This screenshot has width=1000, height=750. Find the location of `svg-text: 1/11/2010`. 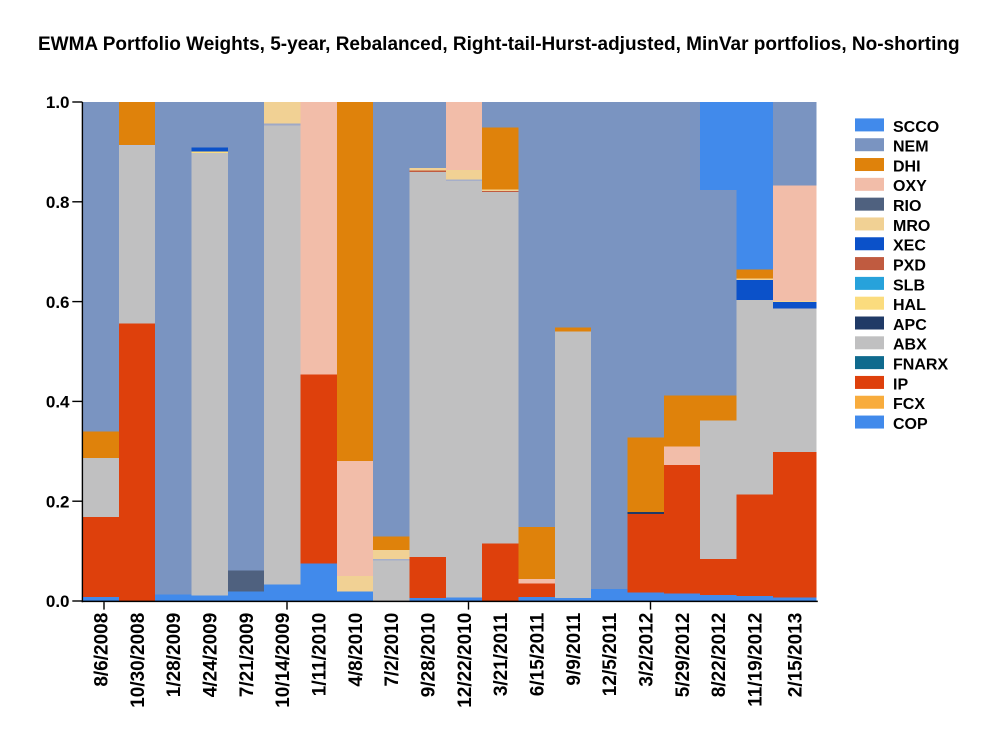

svg-text: 1/11/2010 is located at coordinates (320, 654).